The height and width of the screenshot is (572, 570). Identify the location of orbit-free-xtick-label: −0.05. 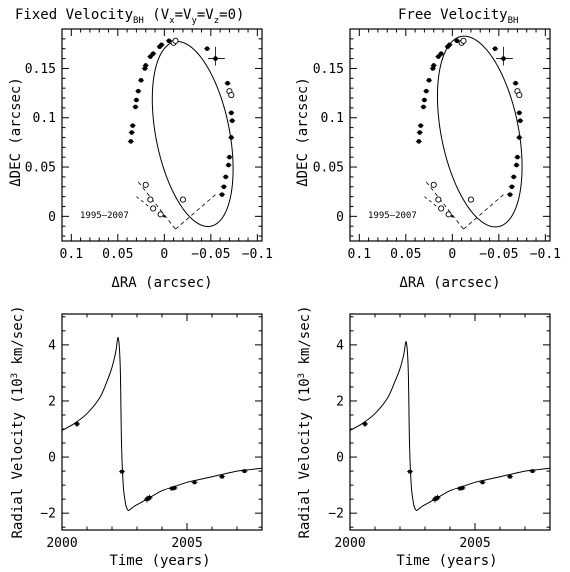
(498, 254).